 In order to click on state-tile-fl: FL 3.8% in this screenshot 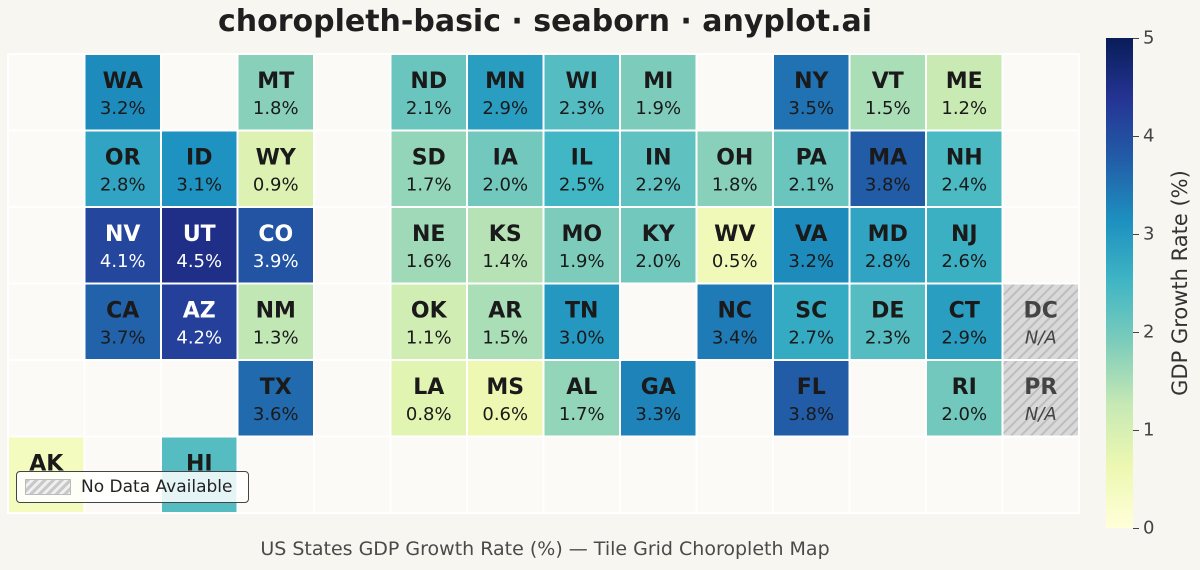, I will do `click(811, 398)`.